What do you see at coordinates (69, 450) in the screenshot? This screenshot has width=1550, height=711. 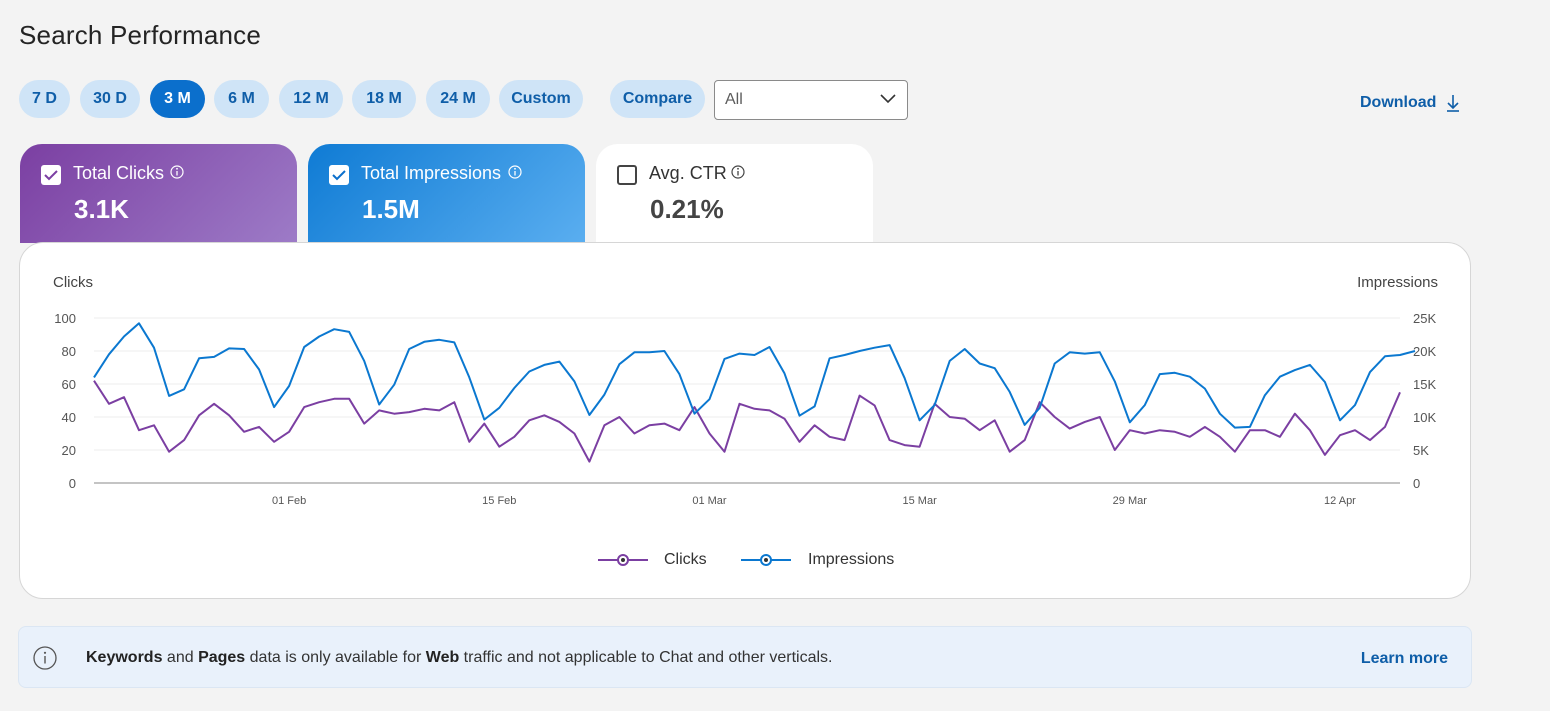 I see `left-tick-label: 20` at bounding box center [69, 450].